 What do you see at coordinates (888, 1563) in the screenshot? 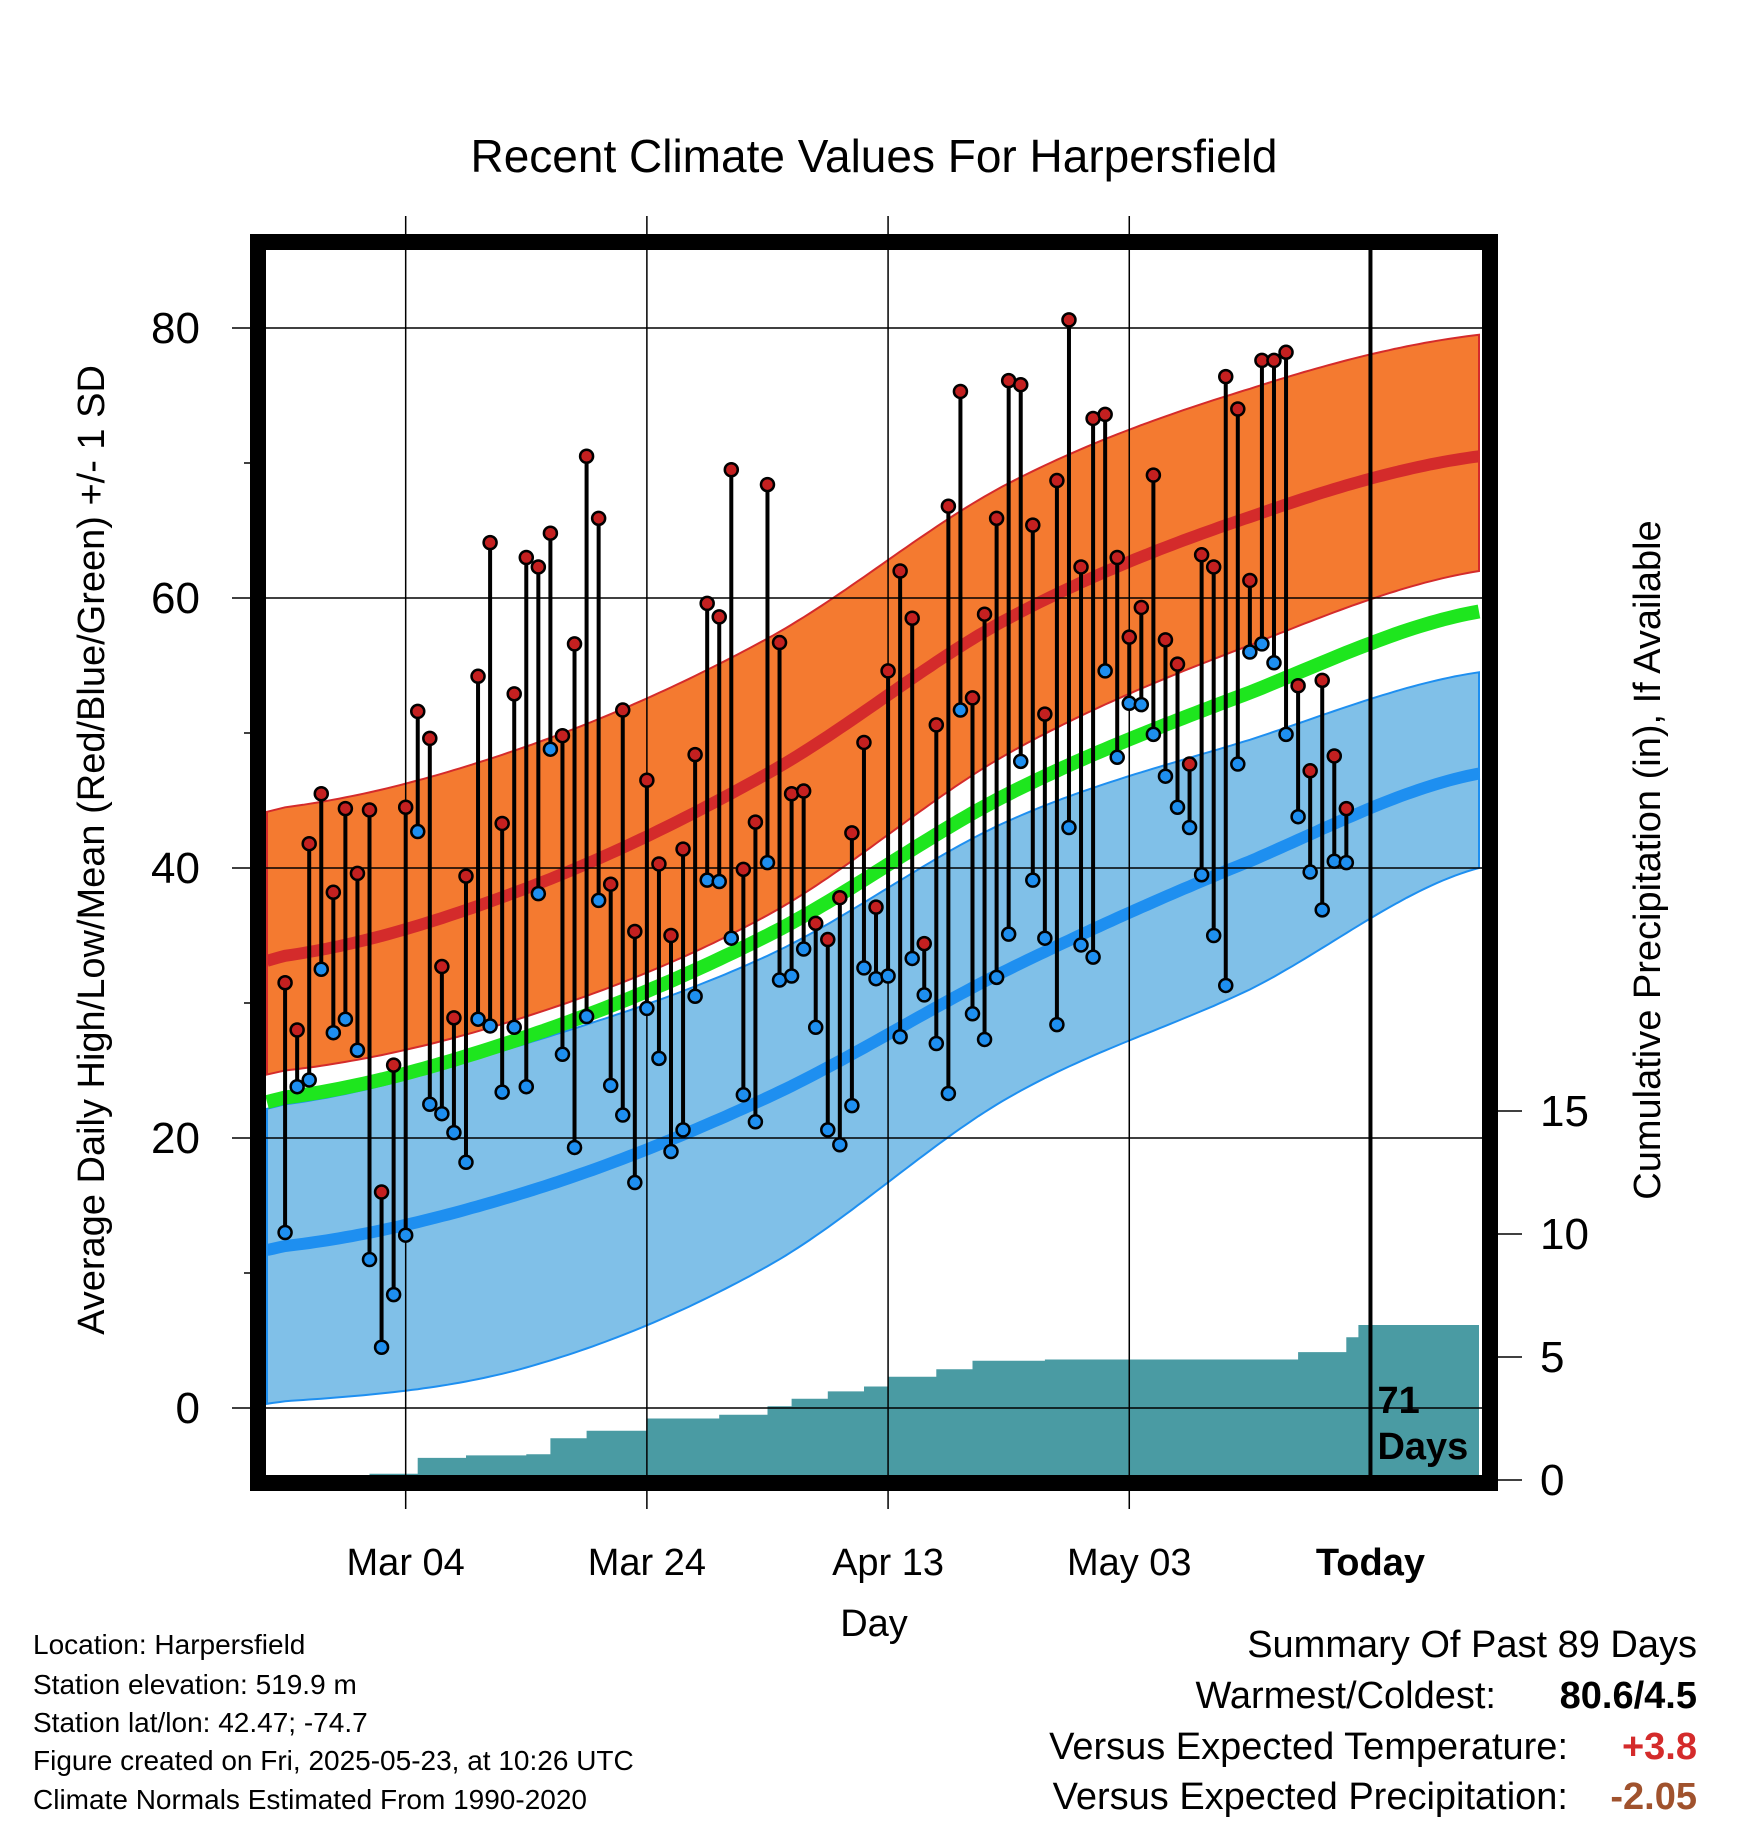
I see `x-tick-label: Apr 13` at bounding box center [888, 1563].